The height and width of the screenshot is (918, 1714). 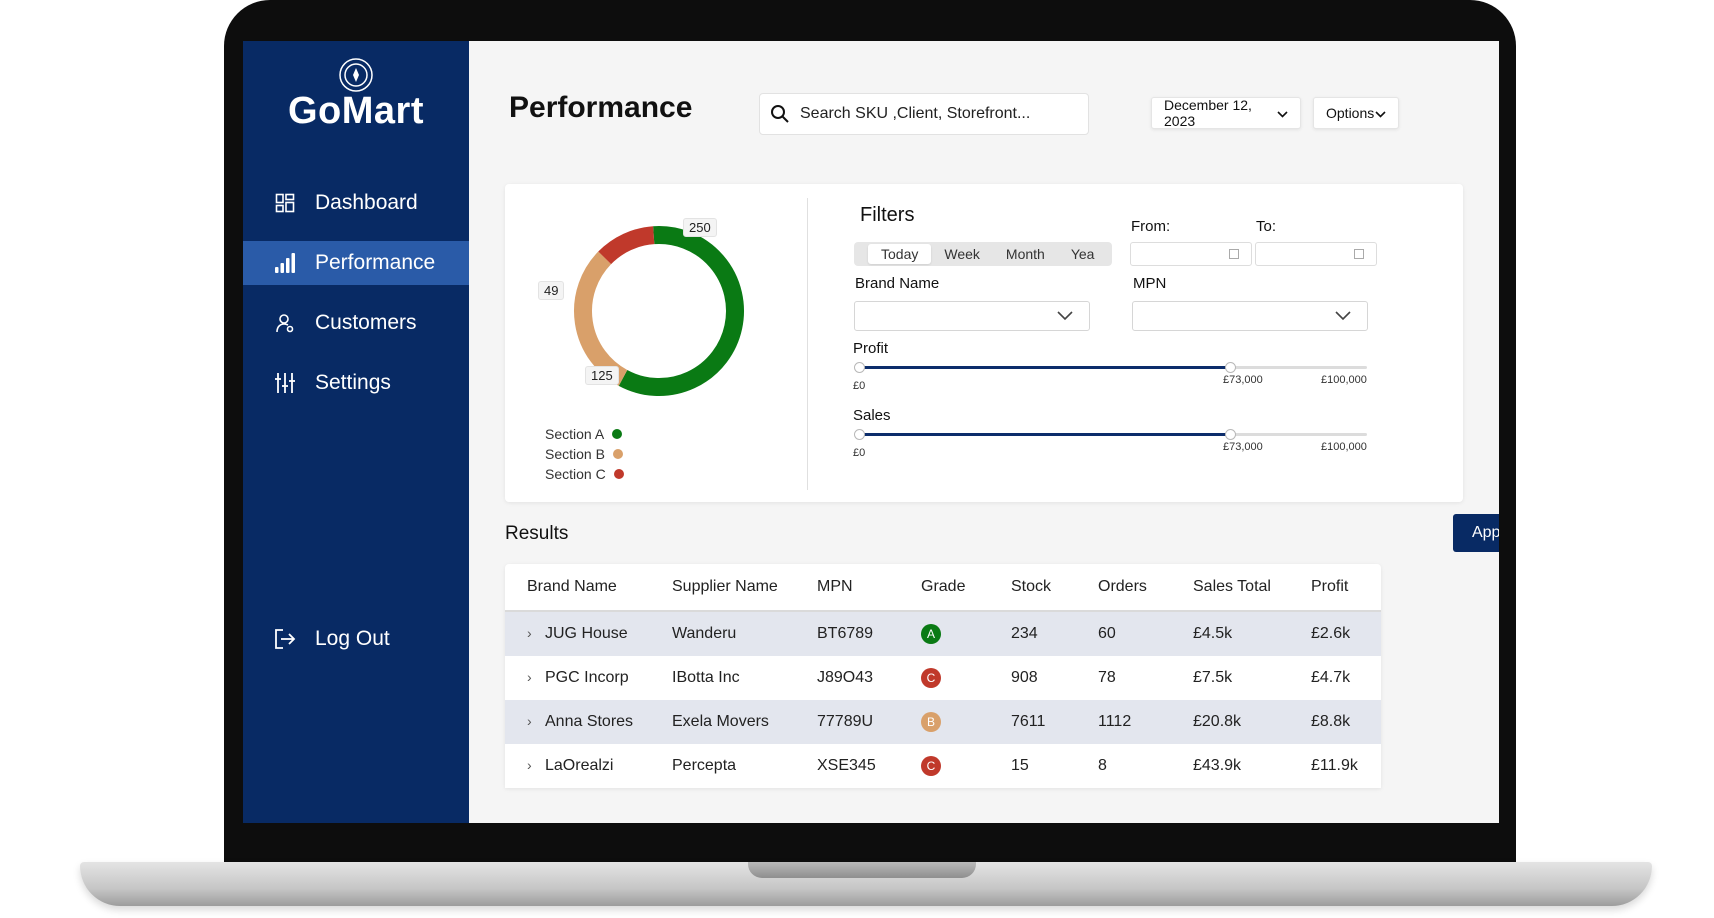 I want to click on date-dropdown: December 12, 2023, so click(x=1226, y=113).